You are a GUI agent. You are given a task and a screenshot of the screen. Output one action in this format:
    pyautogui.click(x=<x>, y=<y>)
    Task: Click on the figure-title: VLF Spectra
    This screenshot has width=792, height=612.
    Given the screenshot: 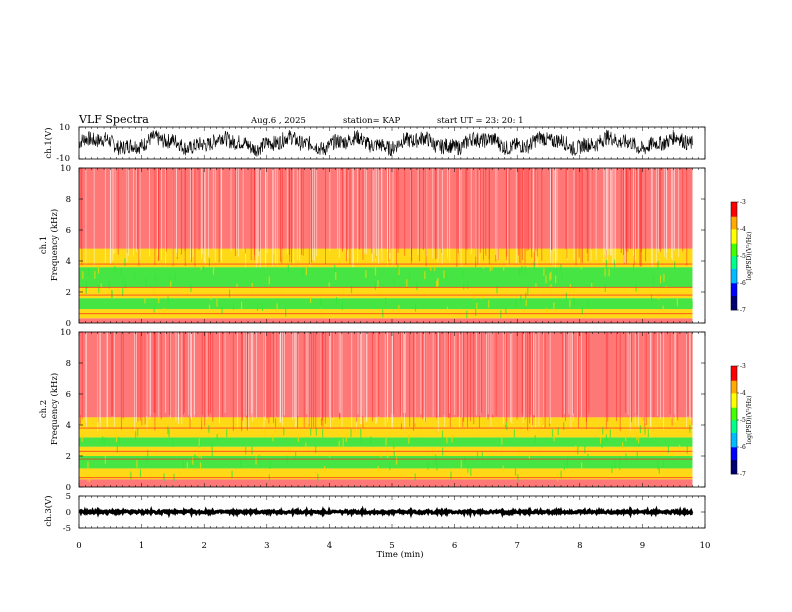 What is the action you would take?
    pyautogui.click(x=113, y=119)
    